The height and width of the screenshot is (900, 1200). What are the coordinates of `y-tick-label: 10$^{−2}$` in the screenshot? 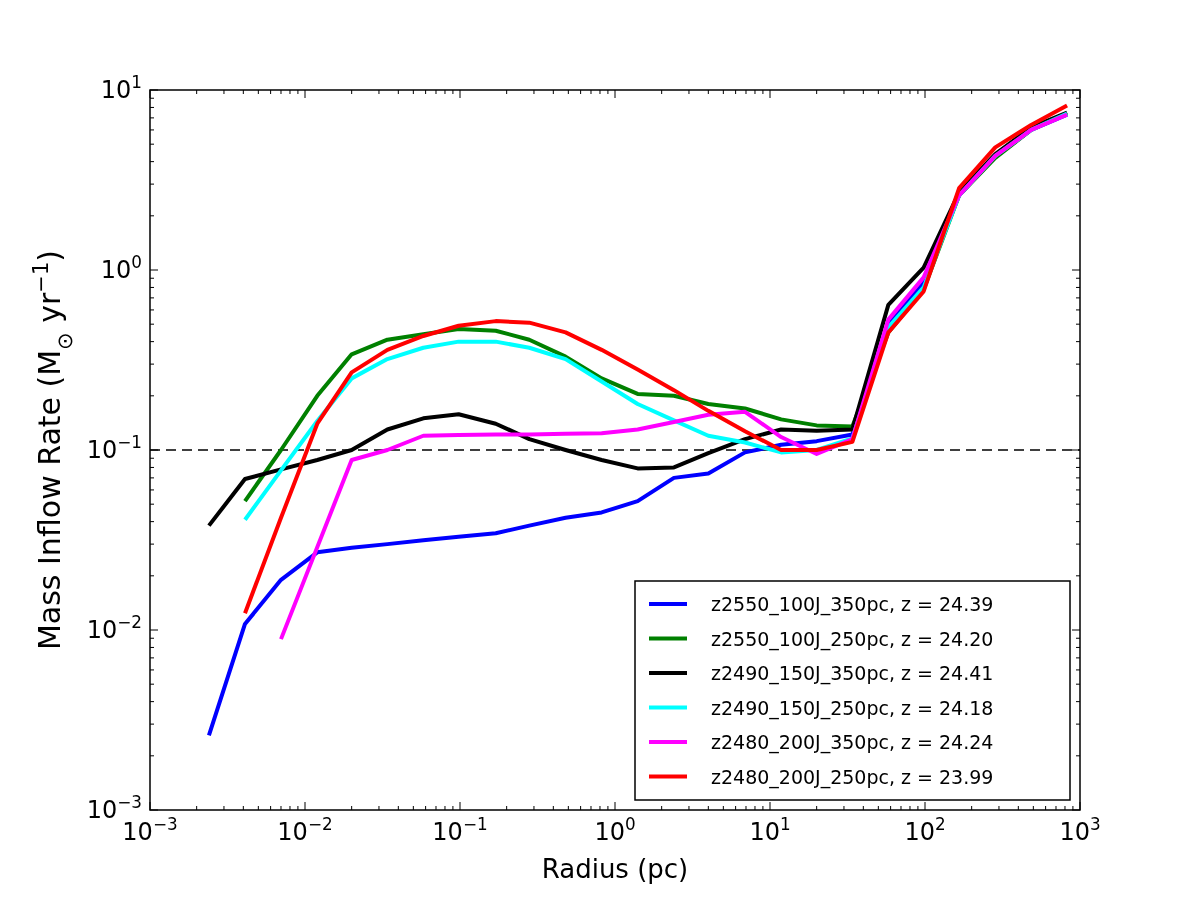 It's located at (114, 628).